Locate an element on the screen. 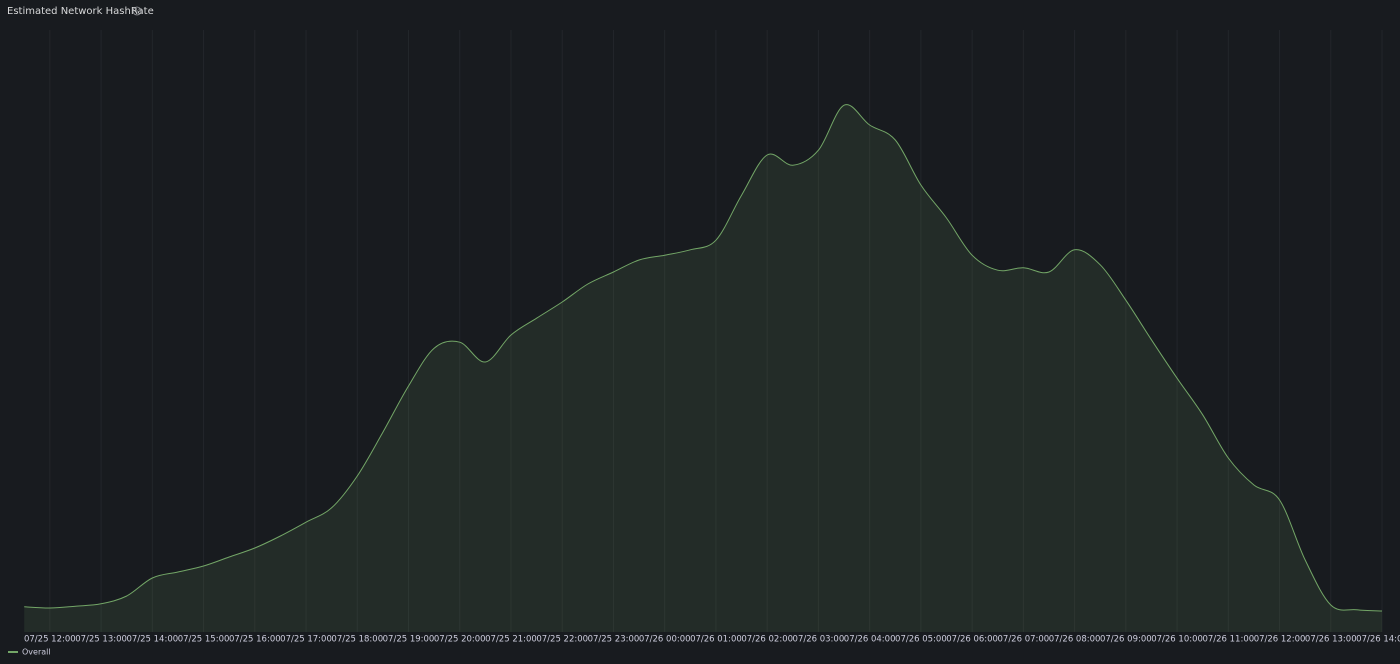 The height and width of the screenshot is (664, 1400). x-tick-label: 07/26 01:00 is located at coordinates (716, 640).